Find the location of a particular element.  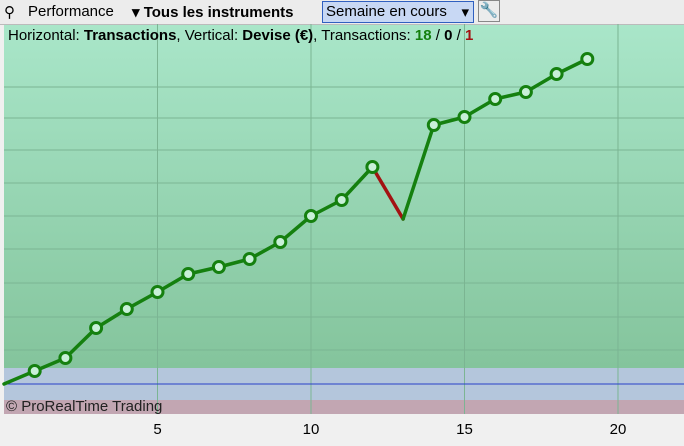

settings-button: 🔧 is located at coordinates (489, 11).